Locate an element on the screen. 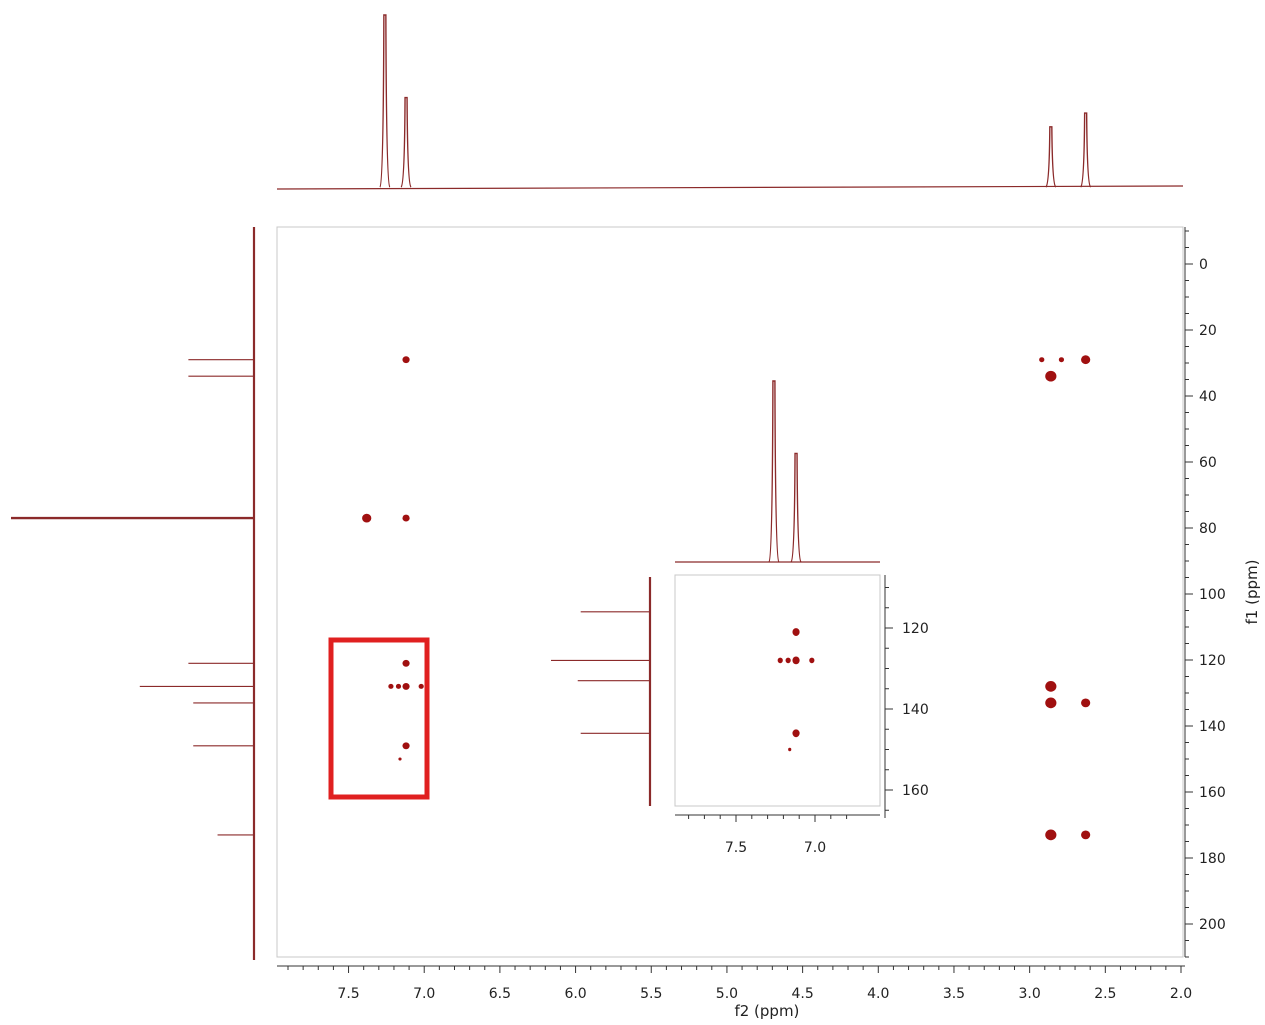 The width and height of the screenshot is (1265, 1025). inset-y-tick-label: 140 is located at coordinates (915, 710).